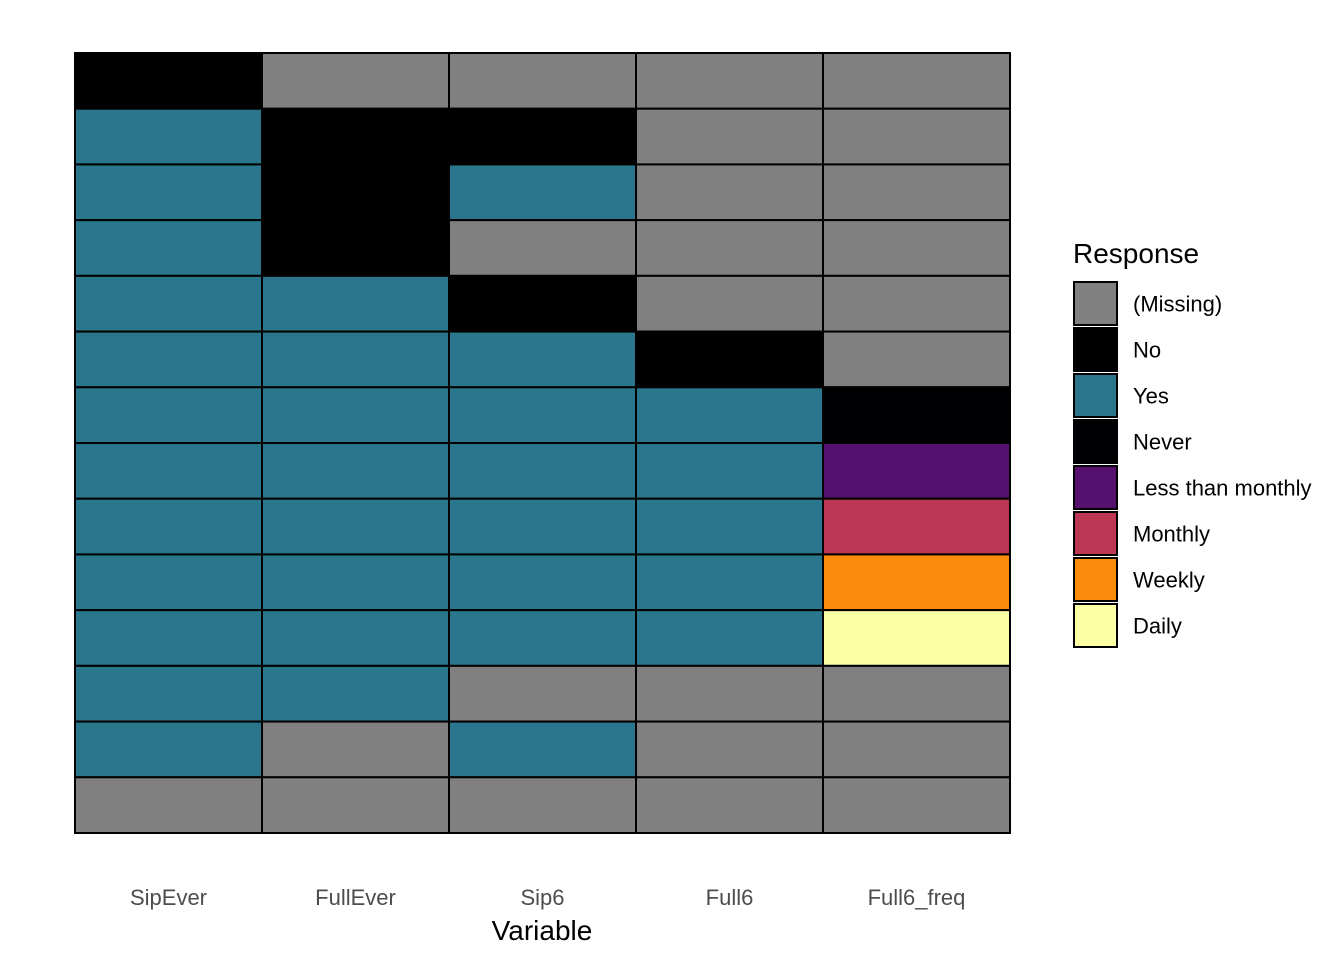 The image size is (1344, 960). Describe the element at coordinates (1157, 626) in the screenshot. I see `legend-label: Daily` at that location.